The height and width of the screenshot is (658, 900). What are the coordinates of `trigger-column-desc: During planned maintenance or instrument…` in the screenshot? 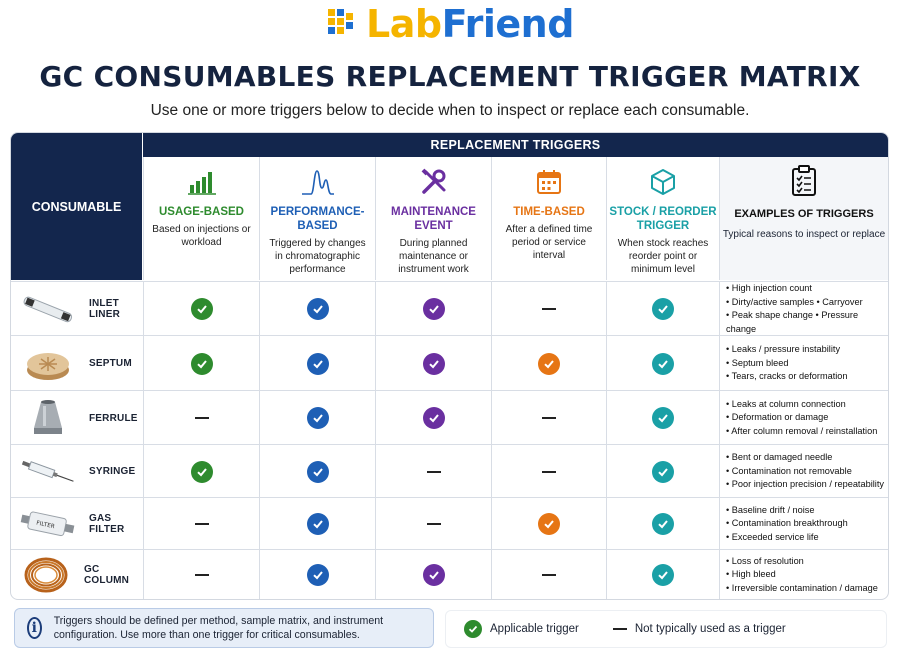 It's located at (433, 256).